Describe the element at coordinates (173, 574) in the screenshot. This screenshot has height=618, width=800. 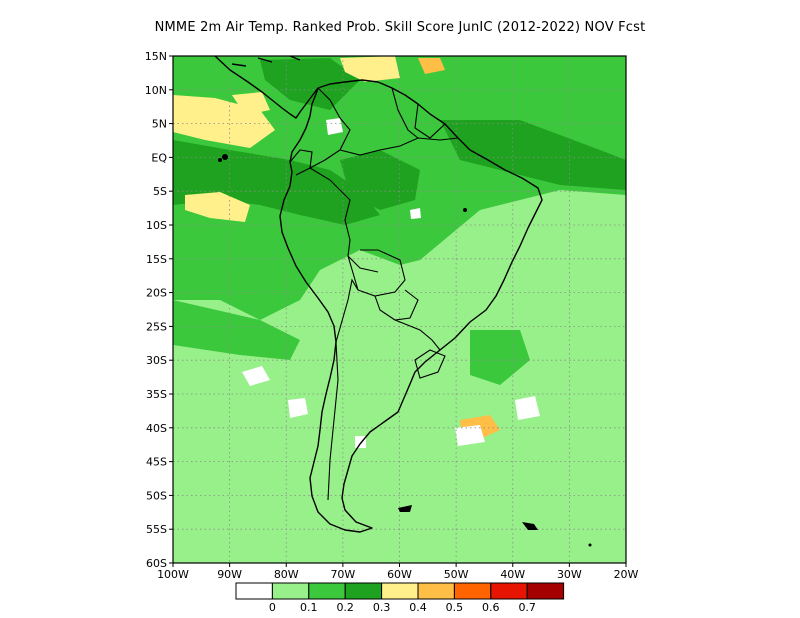
I see `lon-tick-label: 100W` at that location.